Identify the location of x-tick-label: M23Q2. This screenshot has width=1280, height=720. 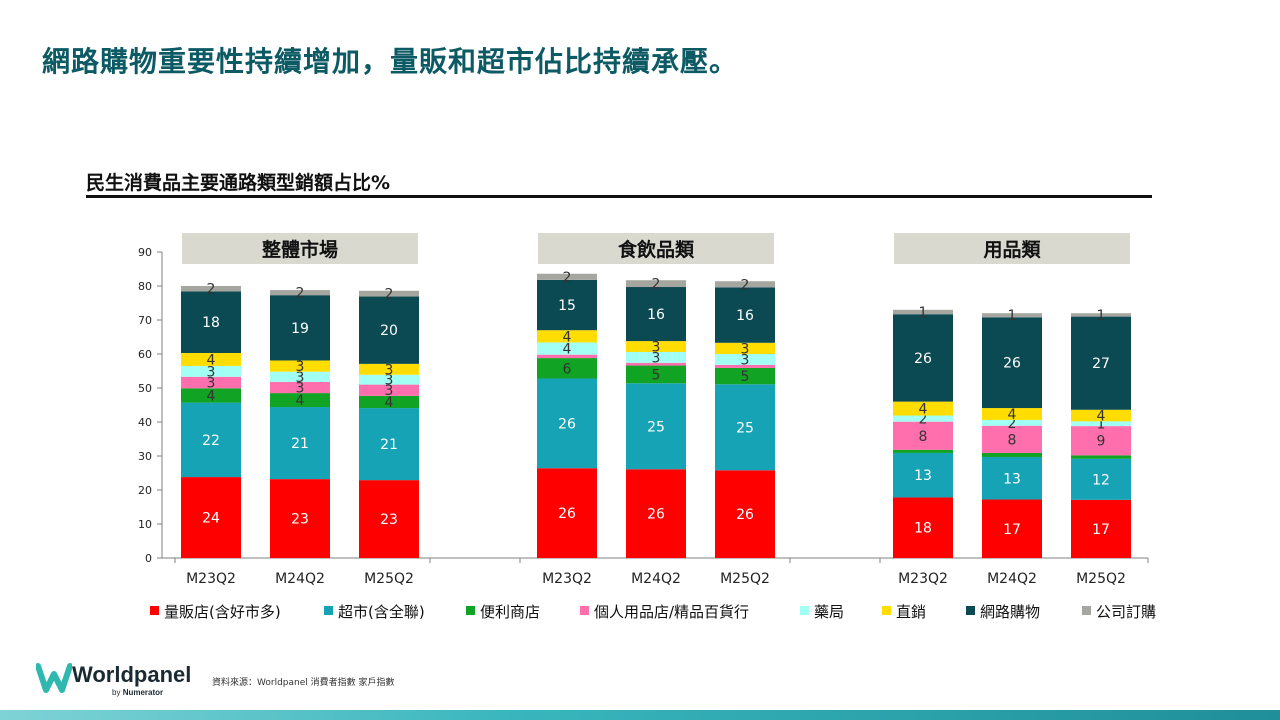
(211, 579).